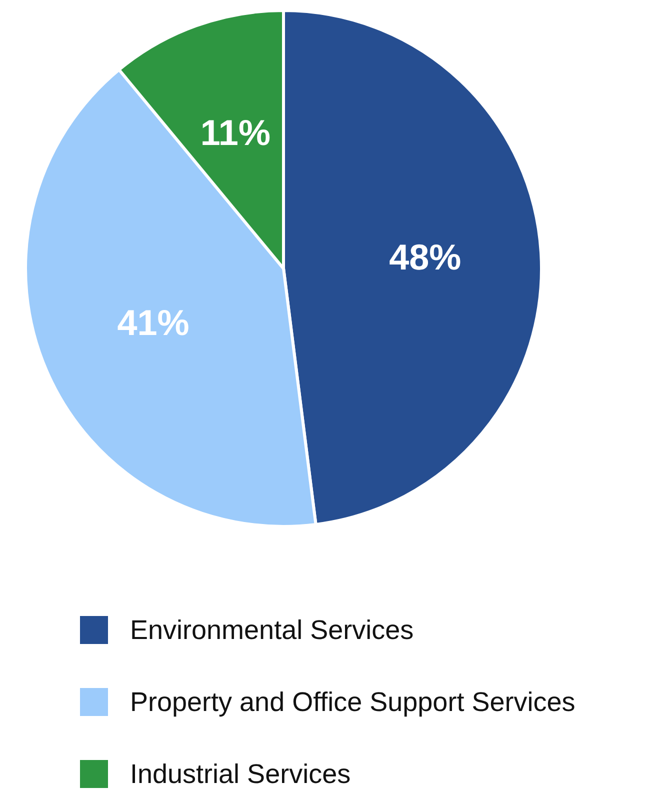 The height and width of the screenshot is (791, 661). I want to click on data-label: 41%, so click(153, 322).